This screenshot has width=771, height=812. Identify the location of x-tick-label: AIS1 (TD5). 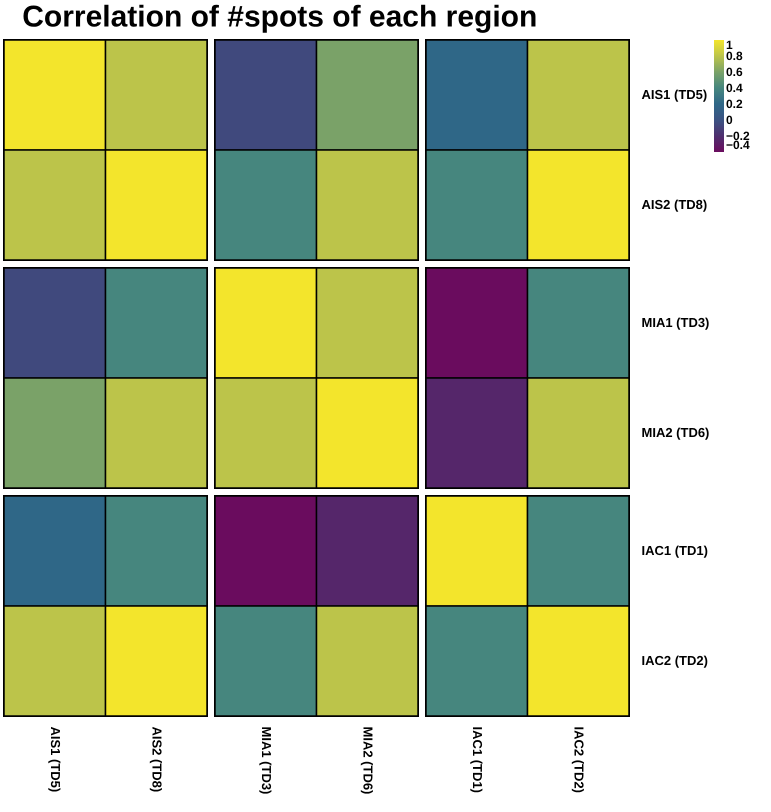
(55, 759).